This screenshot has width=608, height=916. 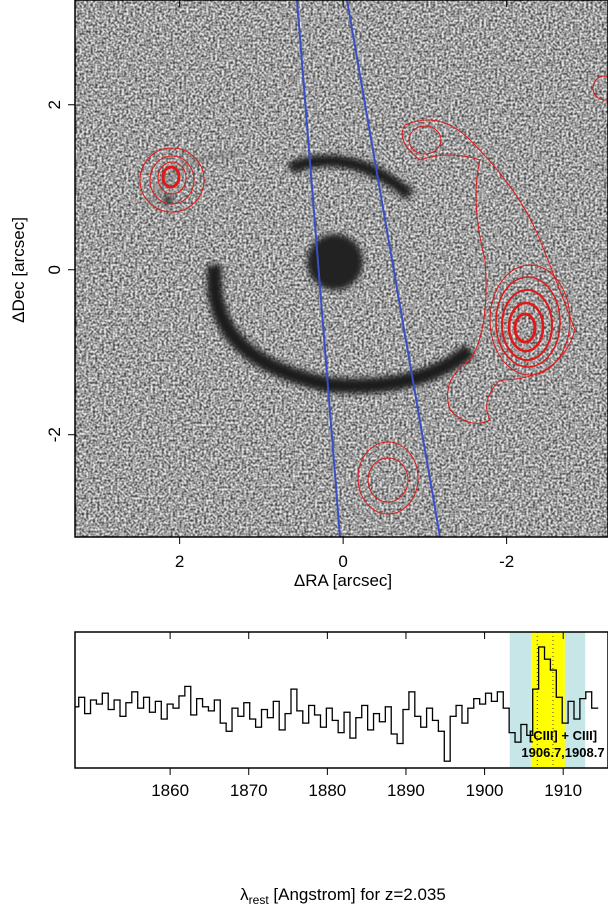 I want to click on y-tick-label: -2, so click(x=54, y=434).